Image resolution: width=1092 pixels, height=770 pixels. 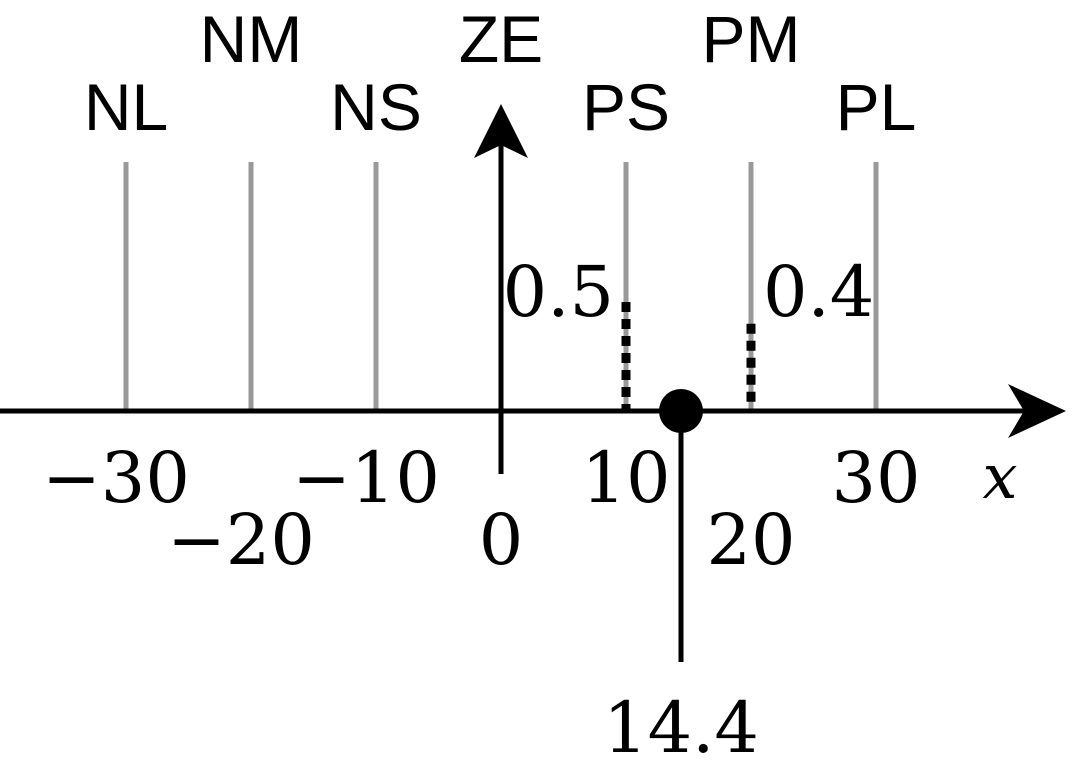 I want to click on input-point-marker, so click(x=681, y=411).